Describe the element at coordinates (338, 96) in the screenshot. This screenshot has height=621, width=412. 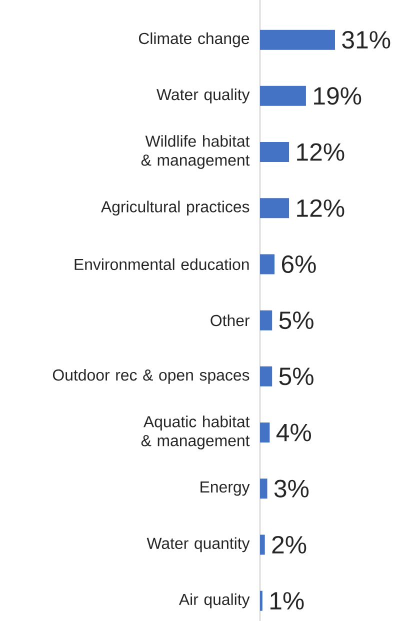
I see `data-label: 19%` at that location.